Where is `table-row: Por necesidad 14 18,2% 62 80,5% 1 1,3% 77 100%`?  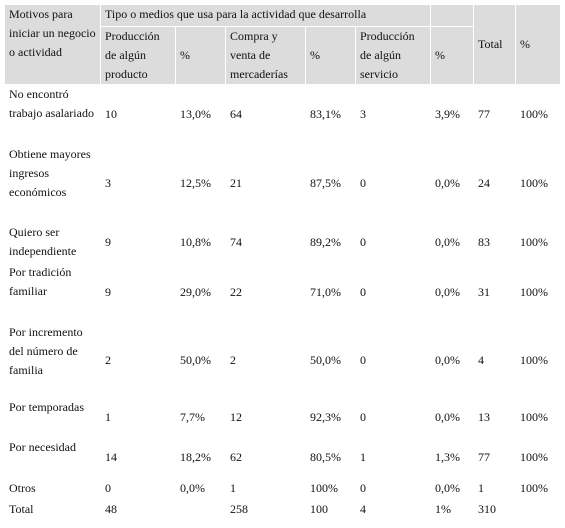
table-row: Por necesidad 14 18,2% 62 80,5% 1 1,3% 77 100% is located at coordinates (282, 457).